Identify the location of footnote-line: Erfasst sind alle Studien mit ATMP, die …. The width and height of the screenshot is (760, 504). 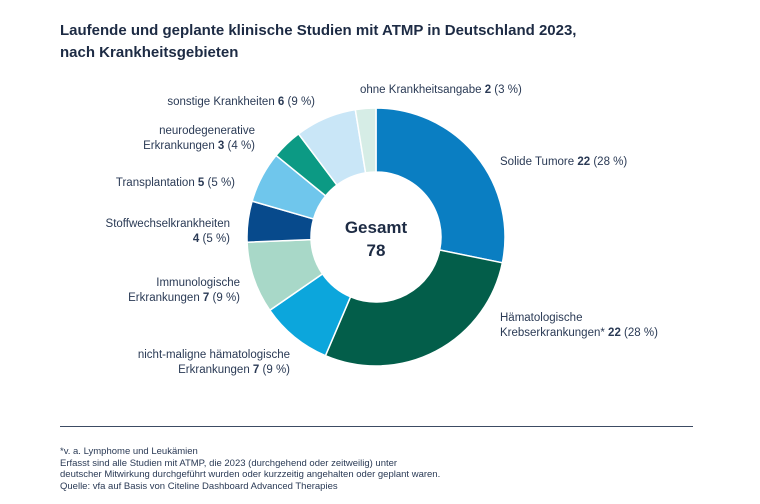
(229, 463).